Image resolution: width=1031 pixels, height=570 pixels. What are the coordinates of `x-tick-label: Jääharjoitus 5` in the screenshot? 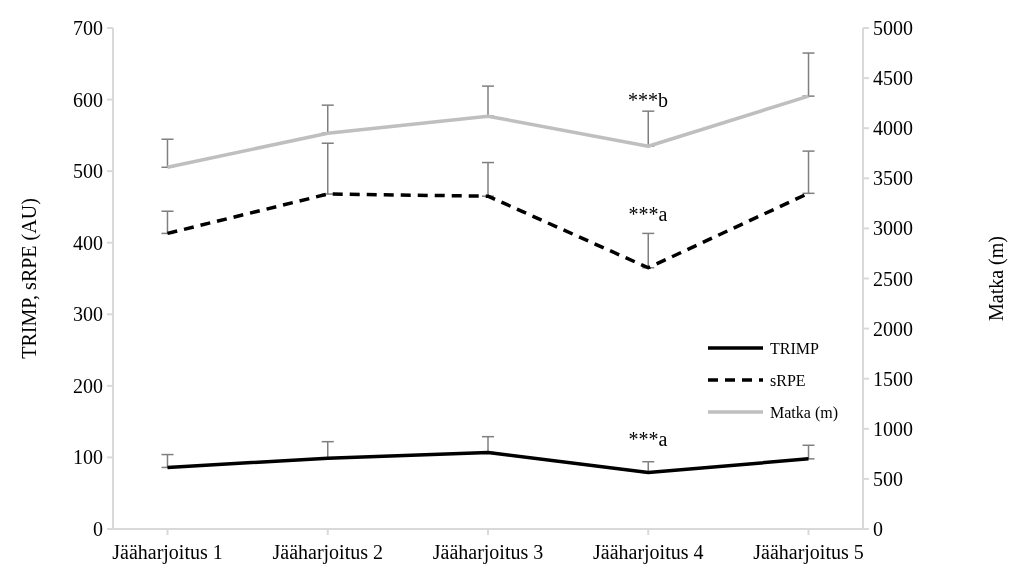 It's located at (808, 552).